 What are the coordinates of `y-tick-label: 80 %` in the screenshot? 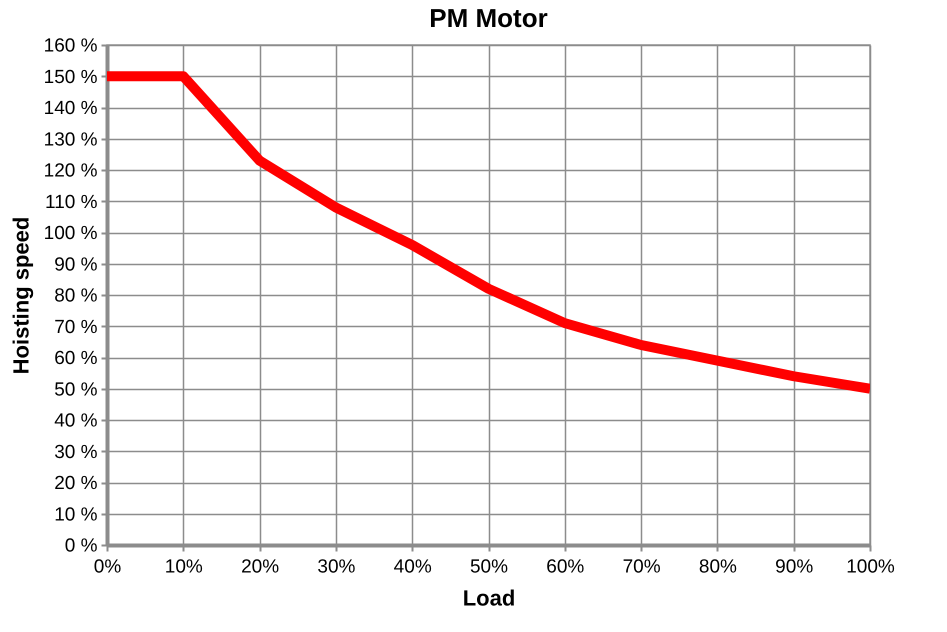 It's located at (76, 296).